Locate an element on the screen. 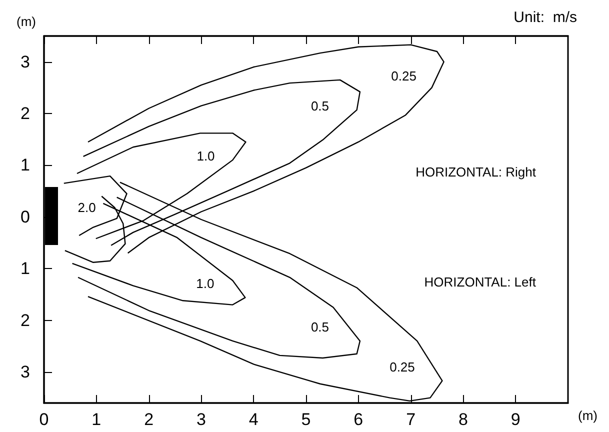  annotation: HORIZONTAL: Left is located at coordinates (480, 282).